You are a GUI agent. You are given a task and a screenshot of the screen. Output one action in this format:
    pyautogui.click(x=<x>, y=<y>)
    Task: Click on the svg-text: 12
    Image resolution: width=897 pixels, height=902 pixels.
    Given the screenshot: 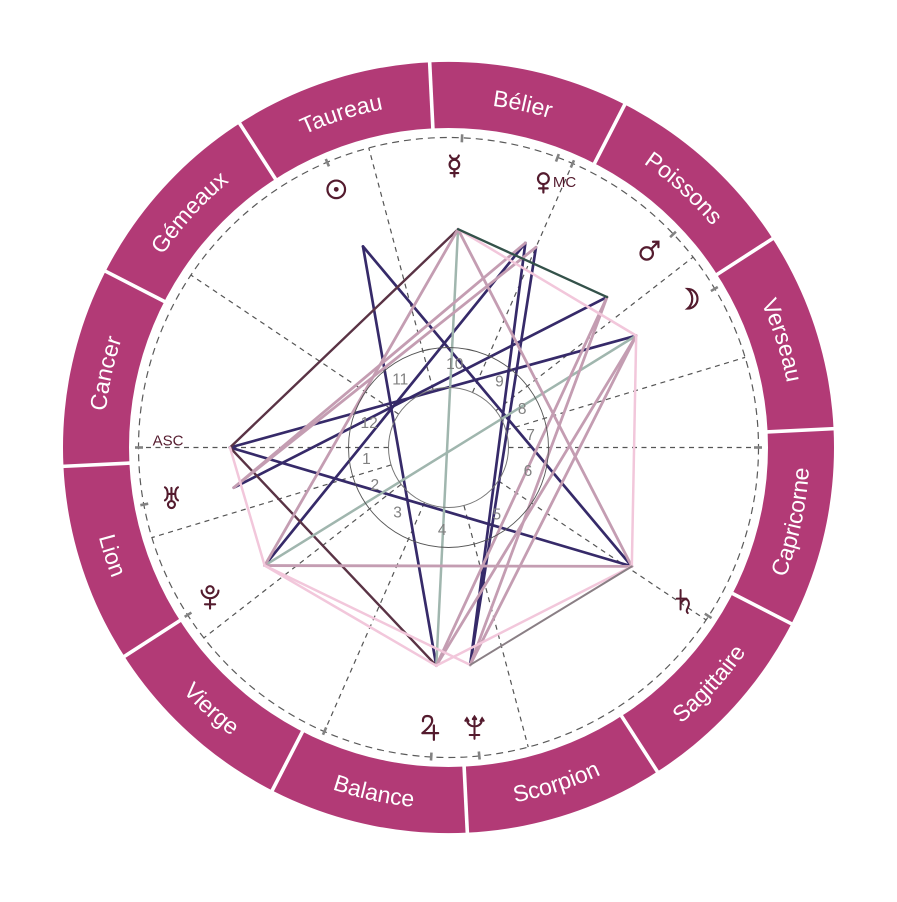 What is the action you would take?
    pyautogui.click(x=368, y=423)
    